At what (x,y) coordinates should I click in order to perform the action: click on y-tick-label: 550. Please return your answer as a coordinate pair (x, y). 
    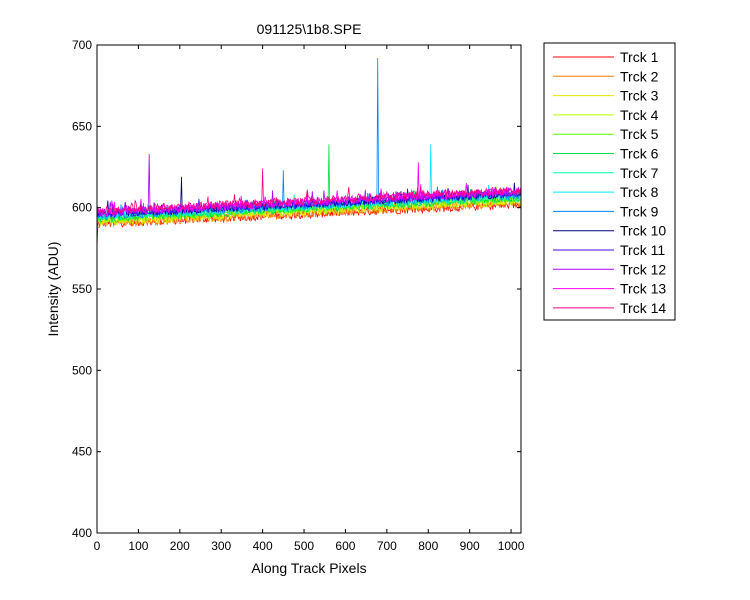
    Looking at the image, I should click on (82, 289).